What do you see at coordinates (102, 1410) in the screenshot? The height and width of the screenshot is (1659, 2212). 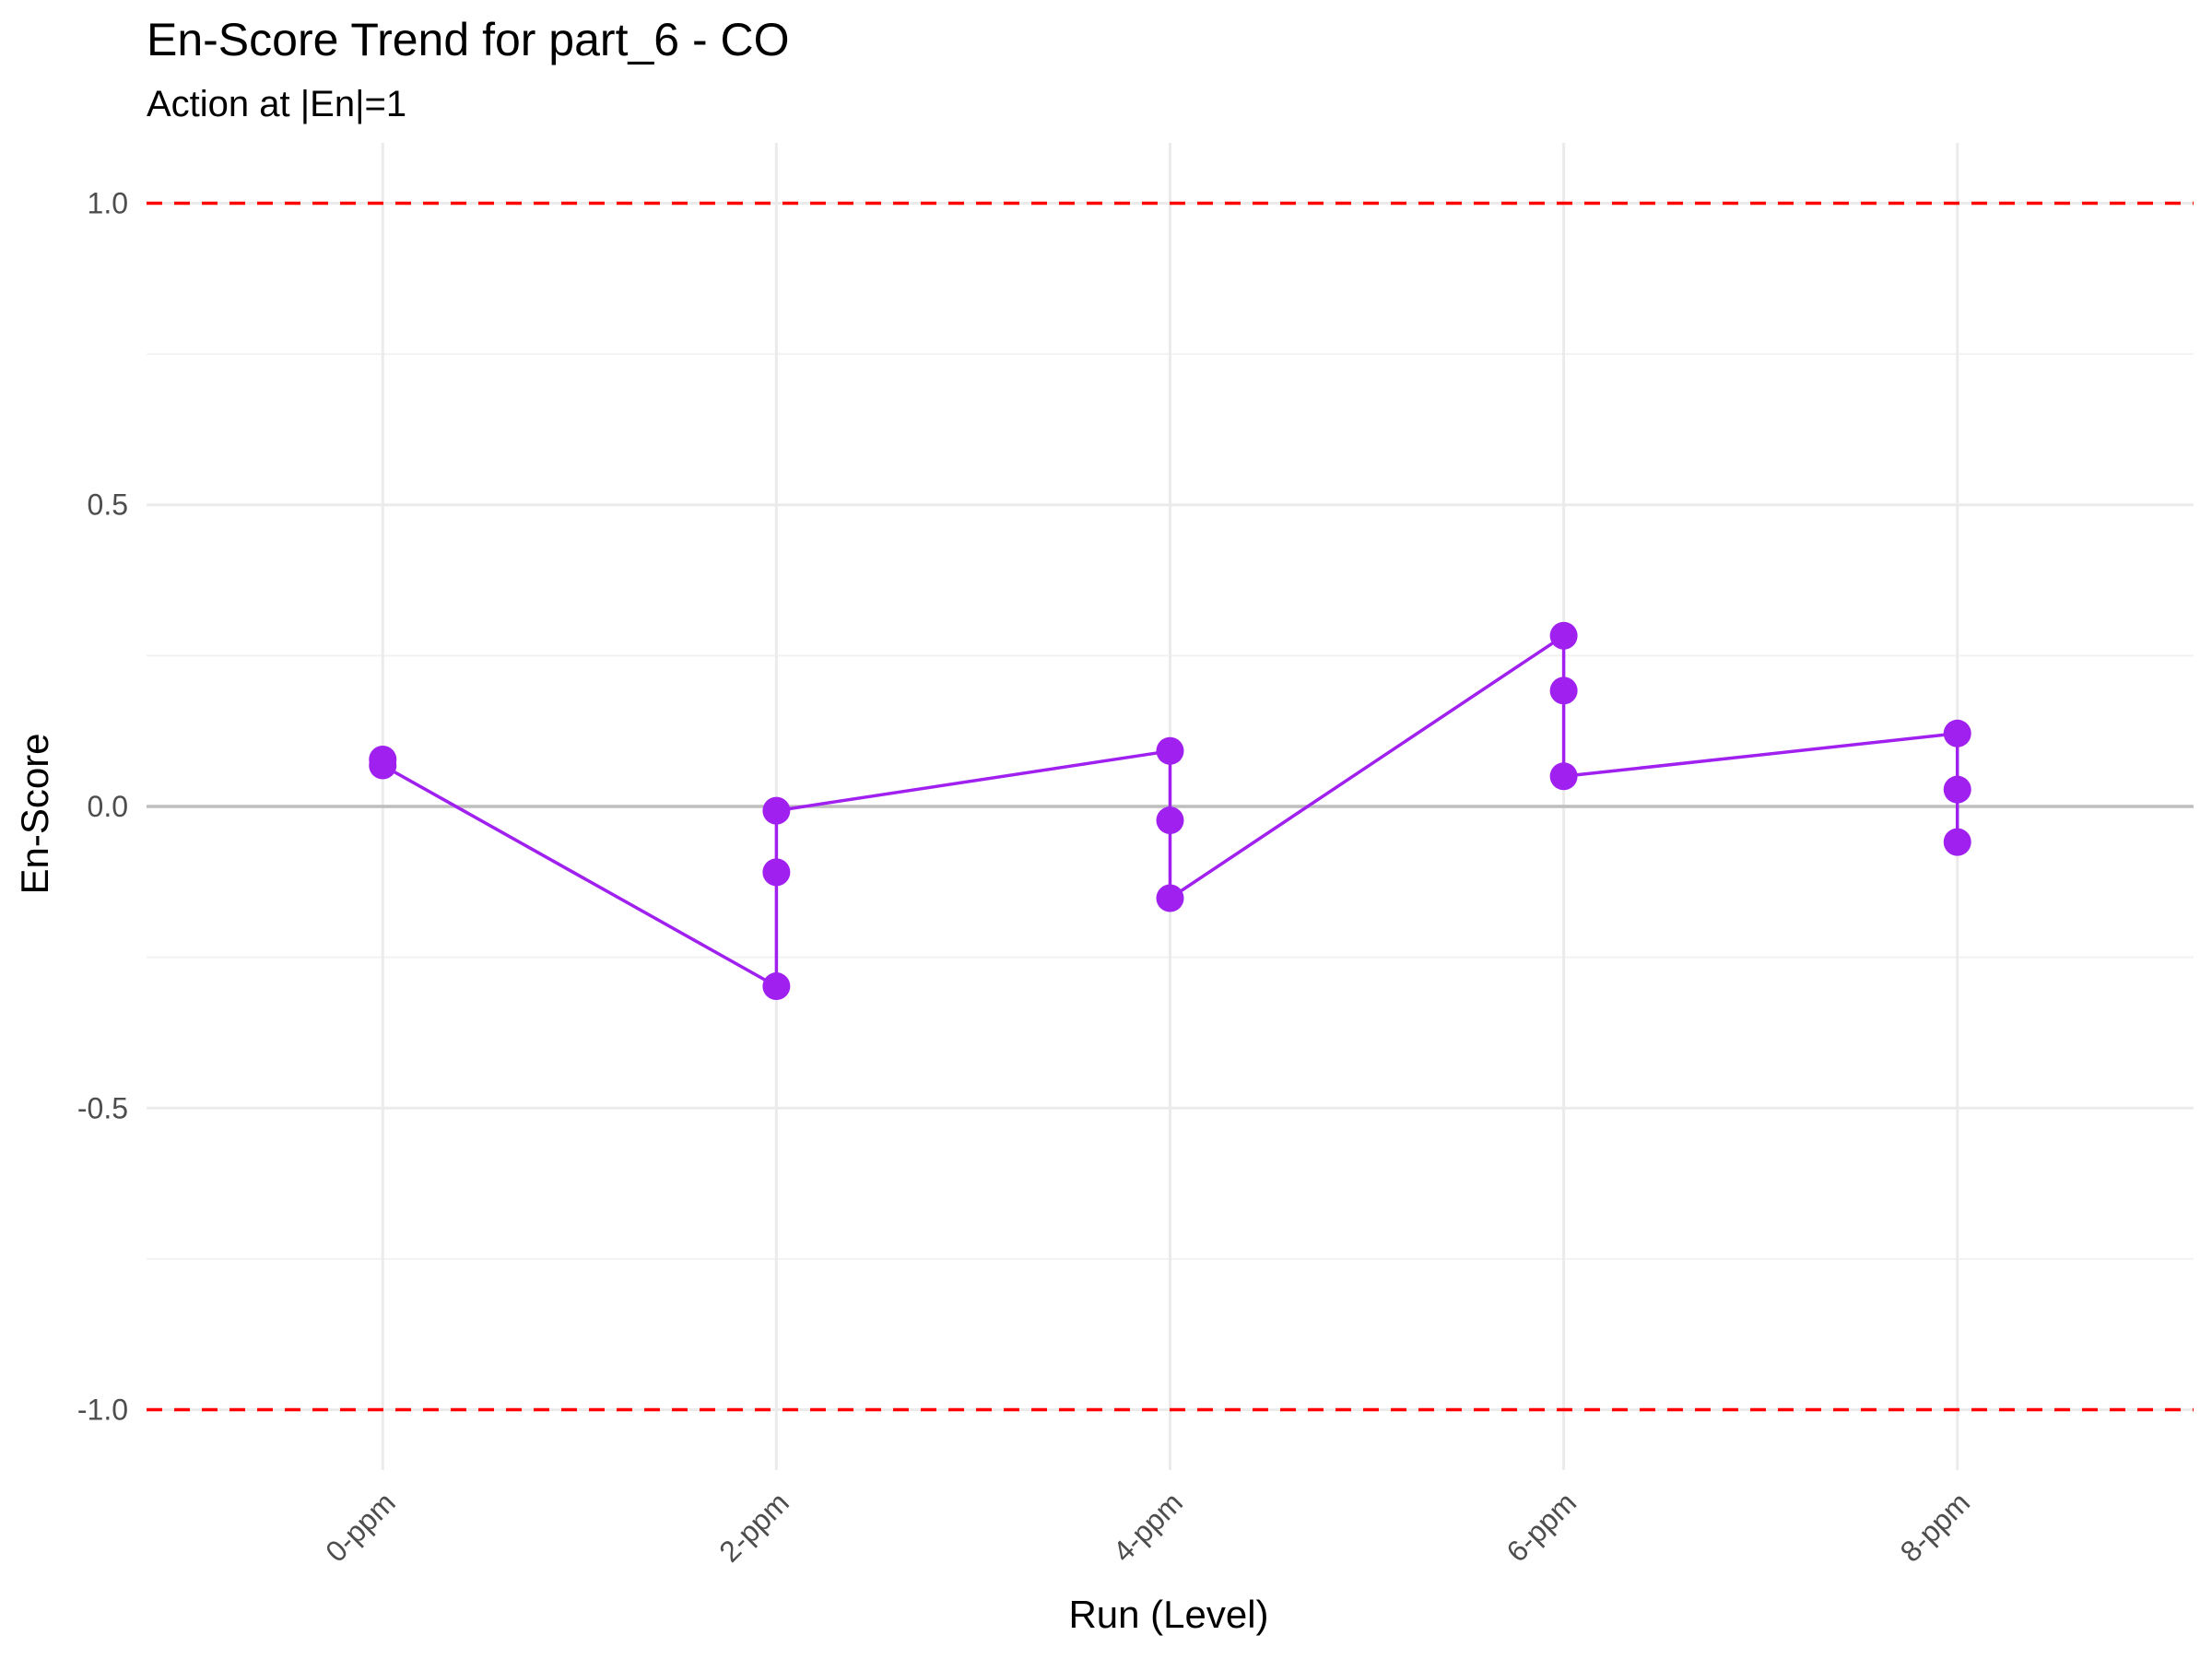 I see `y-tick-label: -1.0` at bounding box center [102, 1410].